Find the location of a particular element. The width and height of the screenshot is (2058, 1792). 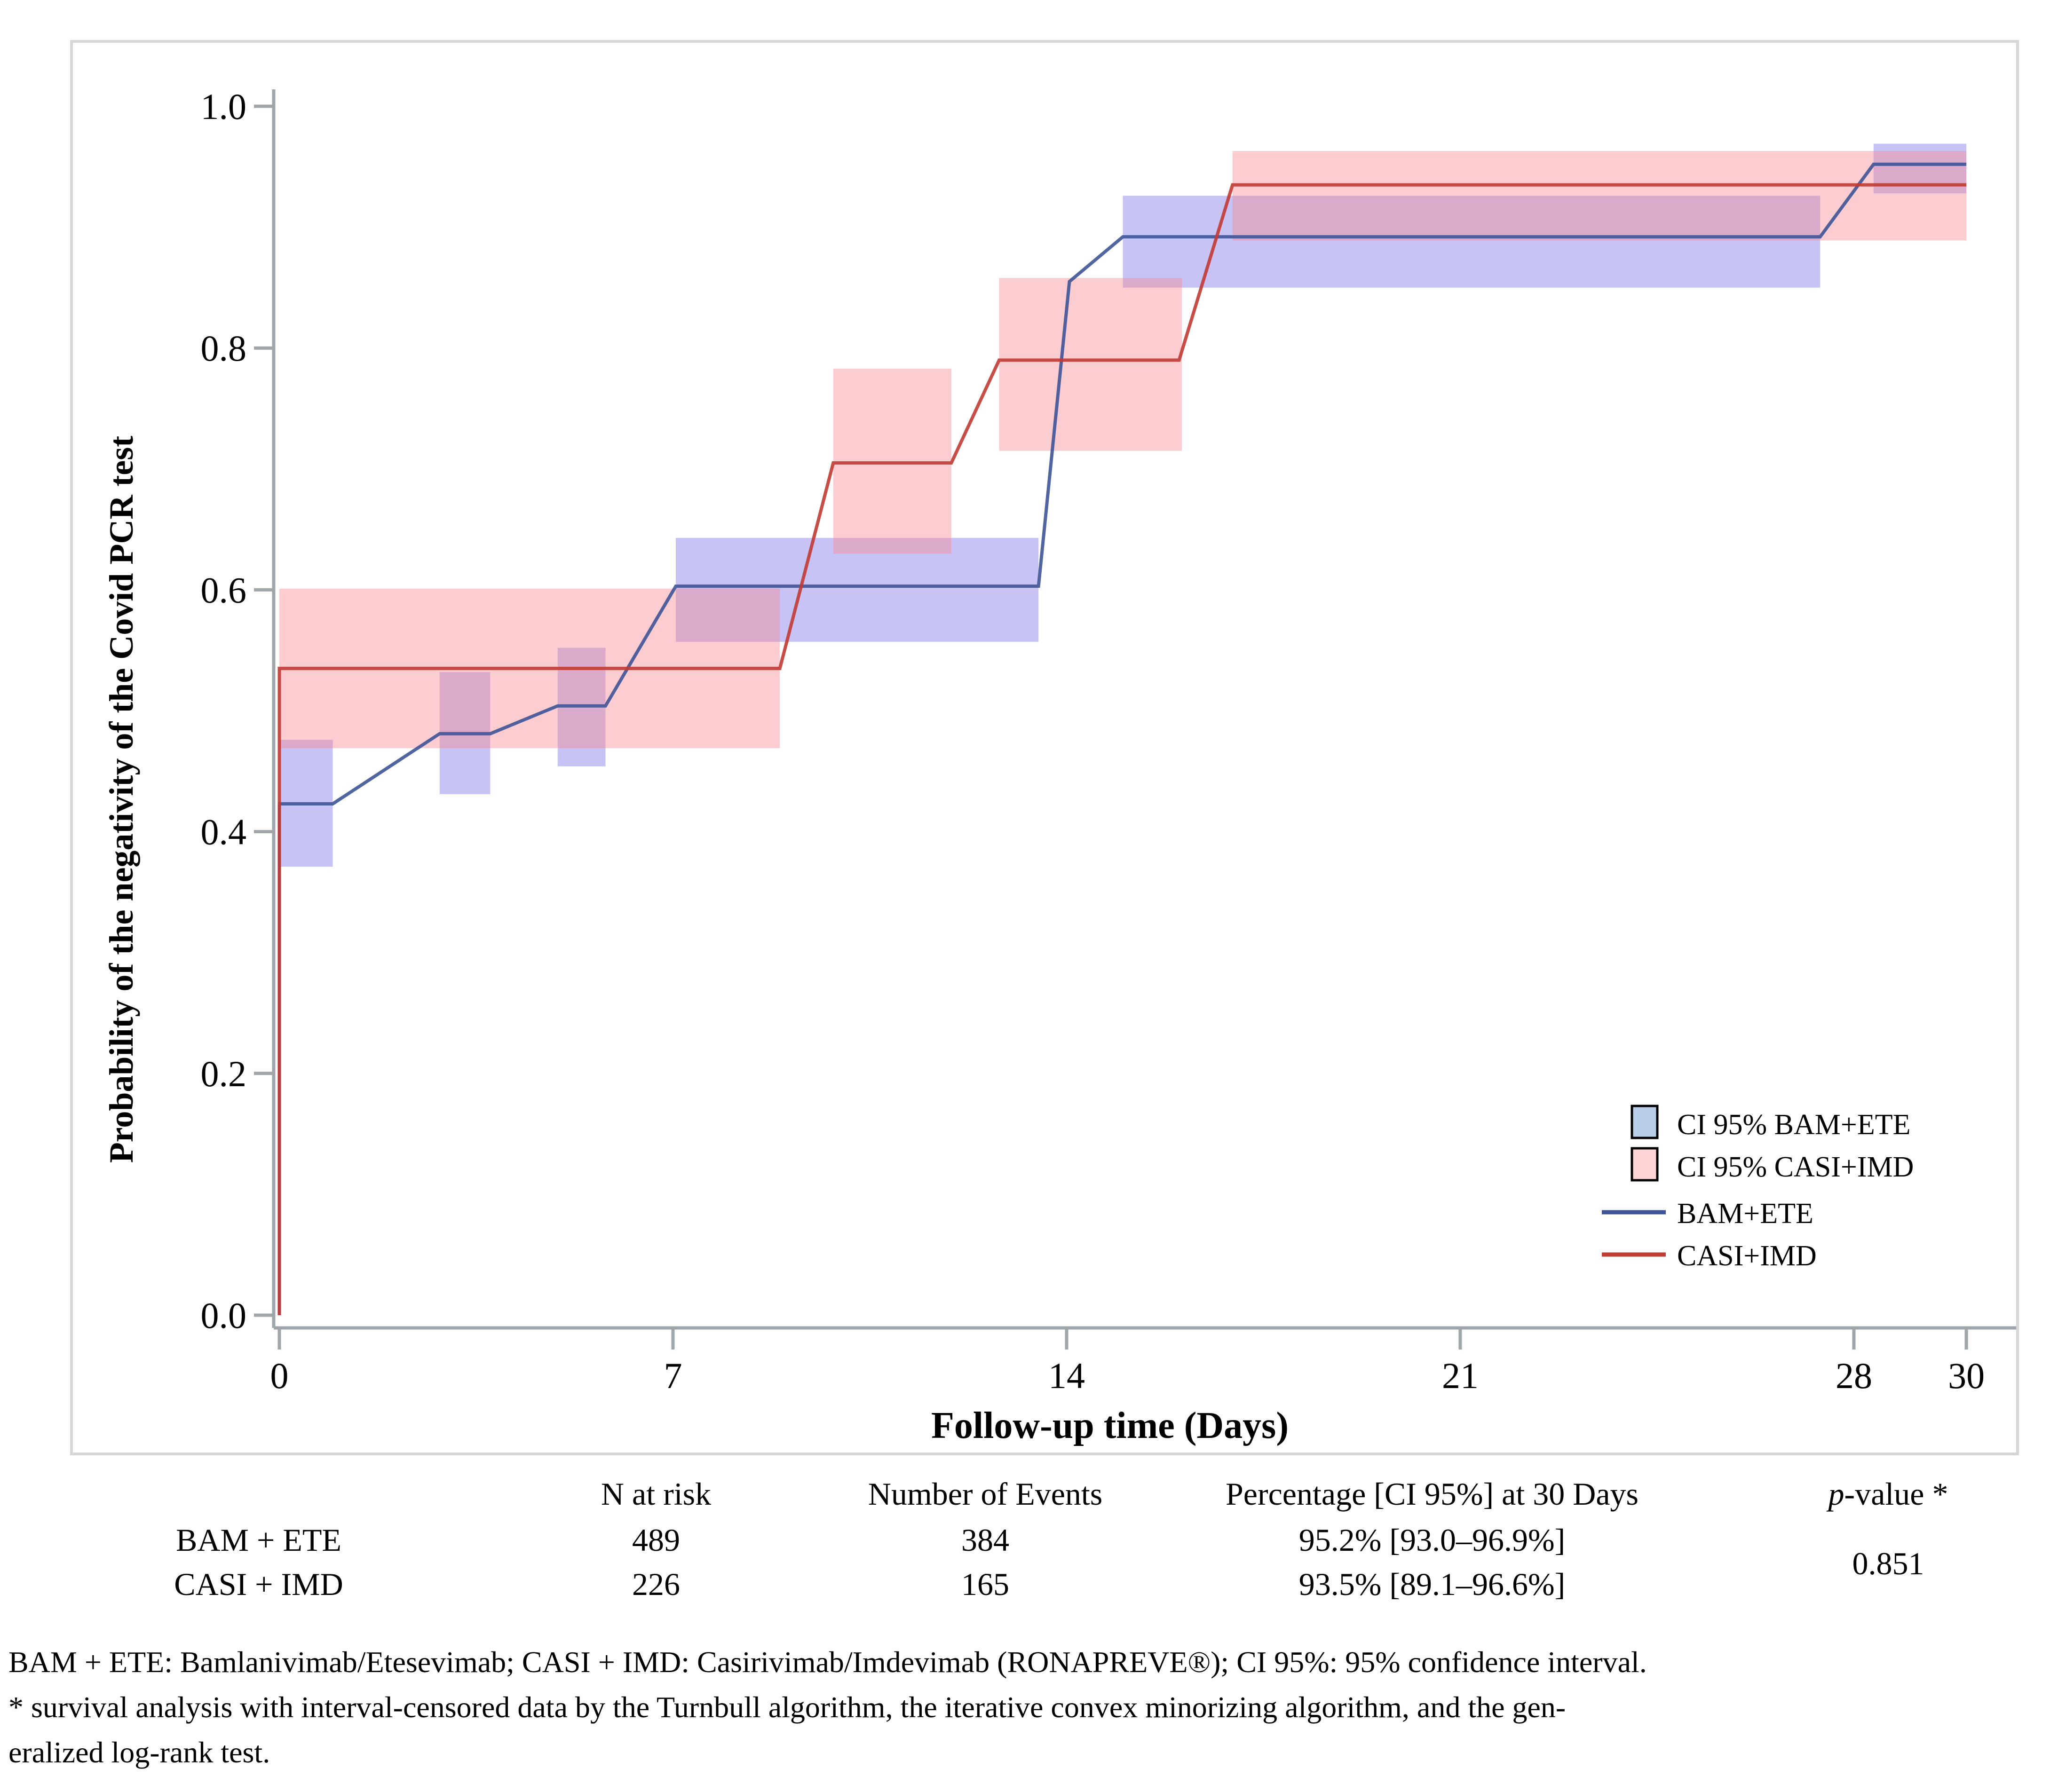

legend-label: CI 95% CASI+IMD is located at coordinates (1795, 1167).